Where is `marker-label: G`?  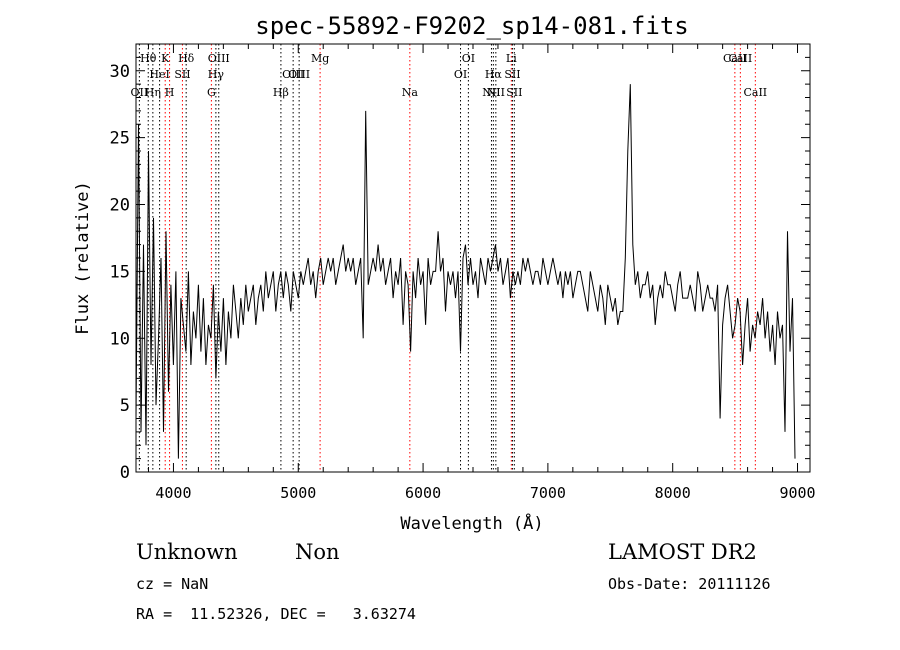 marker-label: G is located at coordinates (211, 92).